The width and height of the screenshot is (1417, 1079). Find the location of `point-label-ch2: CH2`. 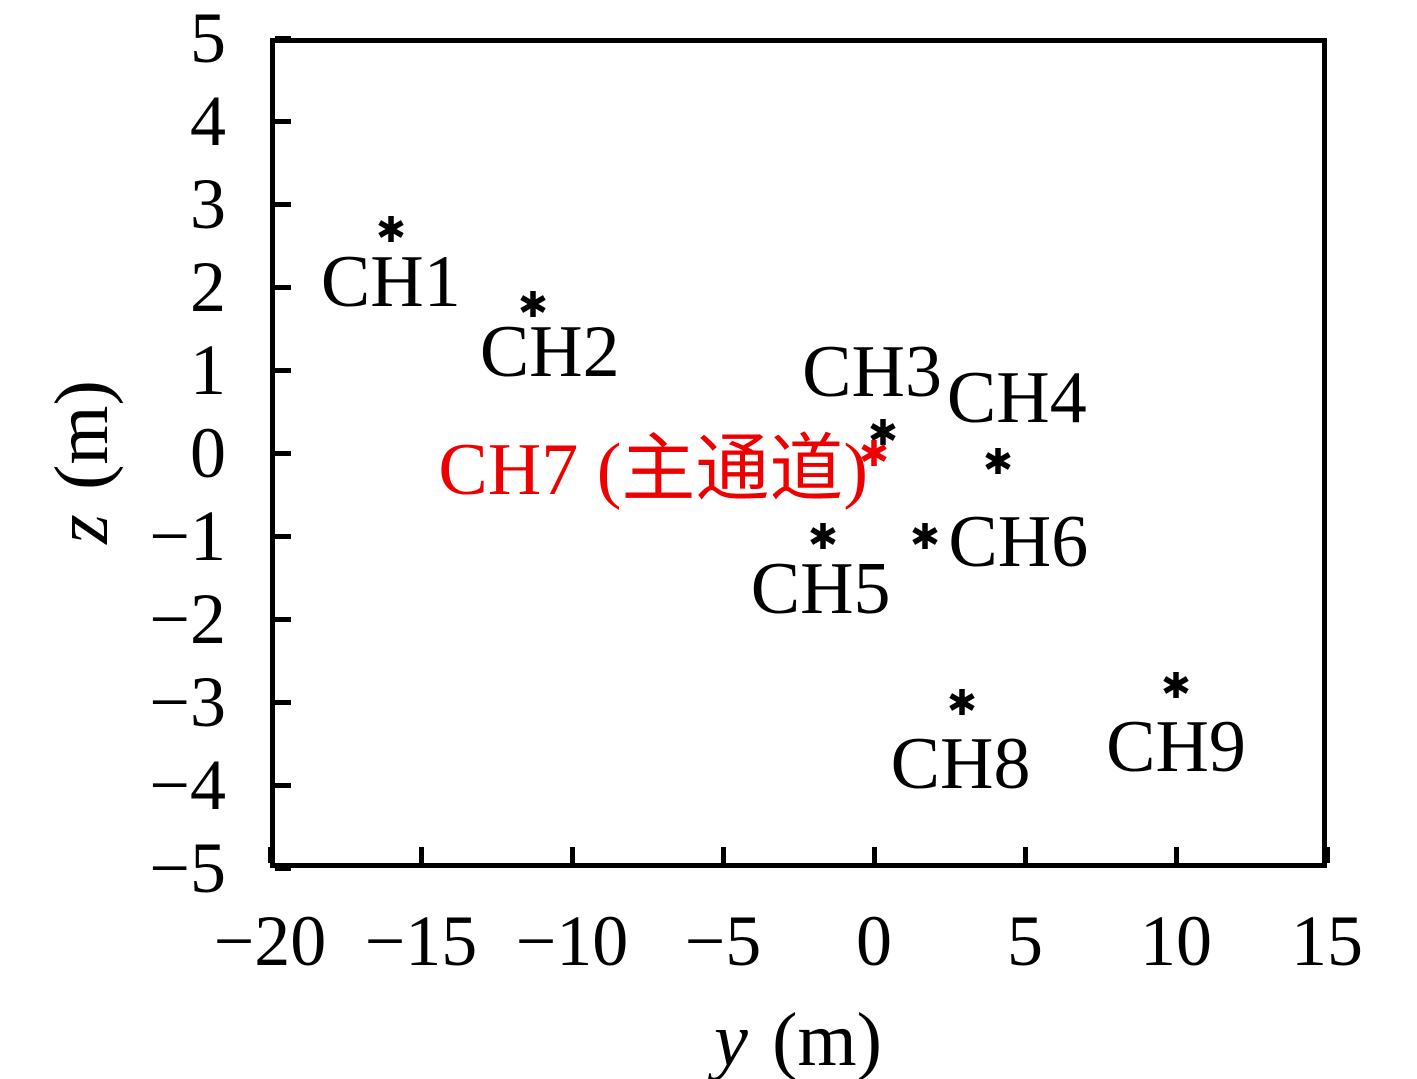

point-label-ch2: CH2 is located at coordinates (549, 351).